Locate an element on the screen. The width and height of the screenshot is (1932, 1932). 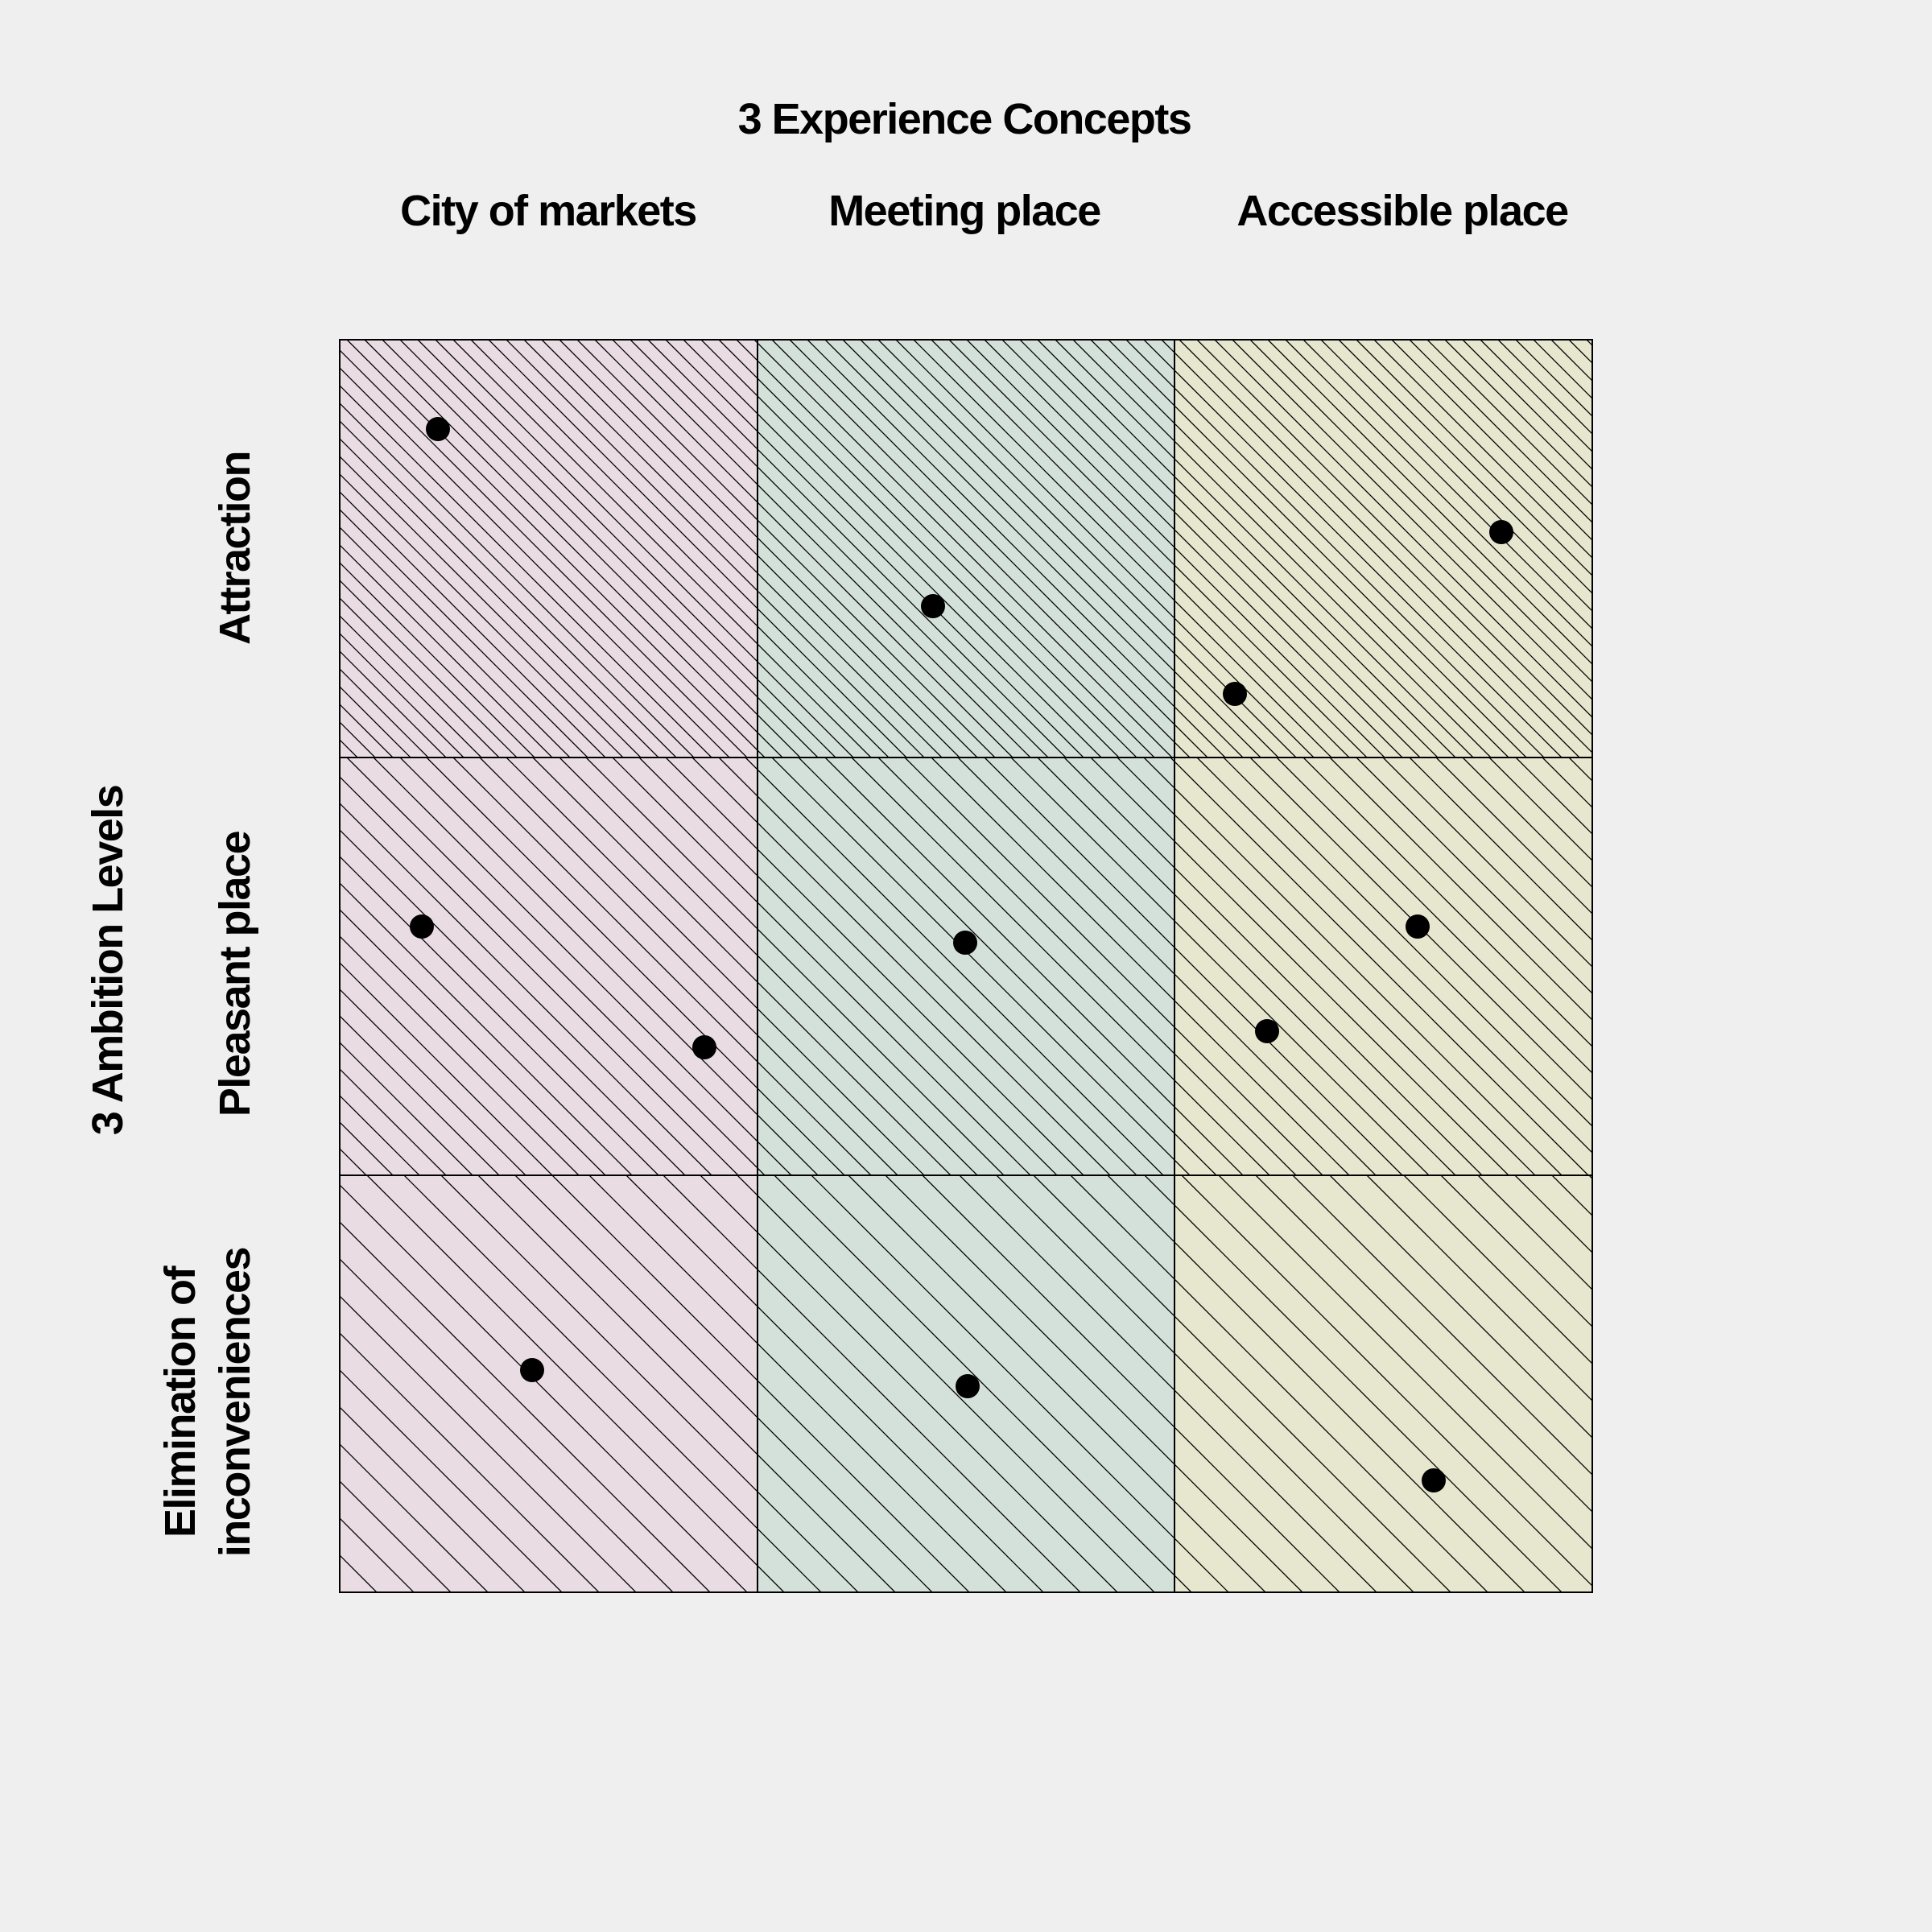
cell-attraction-city-of-markets is located at coordinates (549, 549).